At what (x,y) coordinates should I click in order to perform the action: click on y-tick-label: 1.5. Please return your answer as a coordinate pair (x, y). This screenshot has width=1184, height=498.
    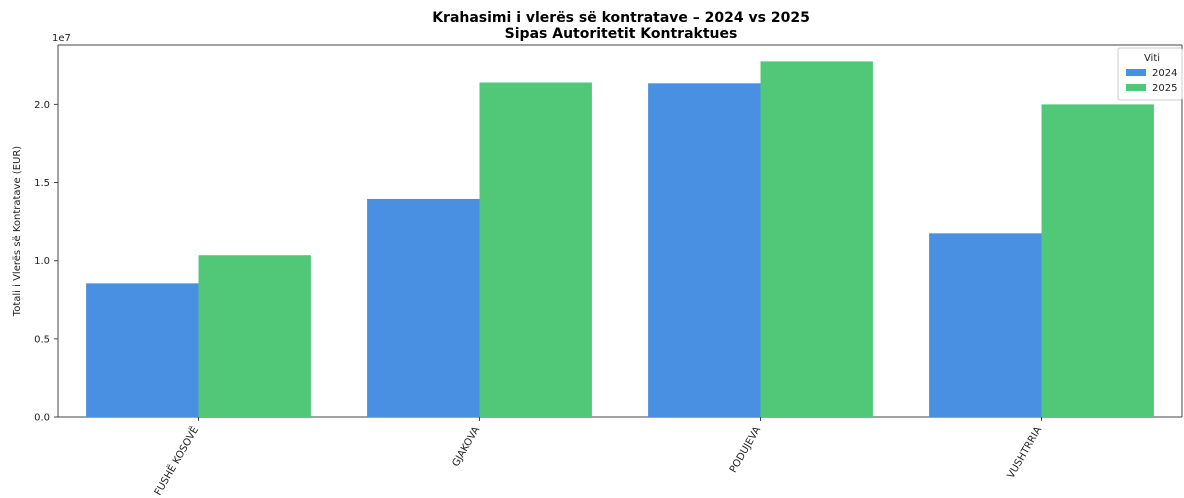
    Looking at the image, I should click on (42, 183).